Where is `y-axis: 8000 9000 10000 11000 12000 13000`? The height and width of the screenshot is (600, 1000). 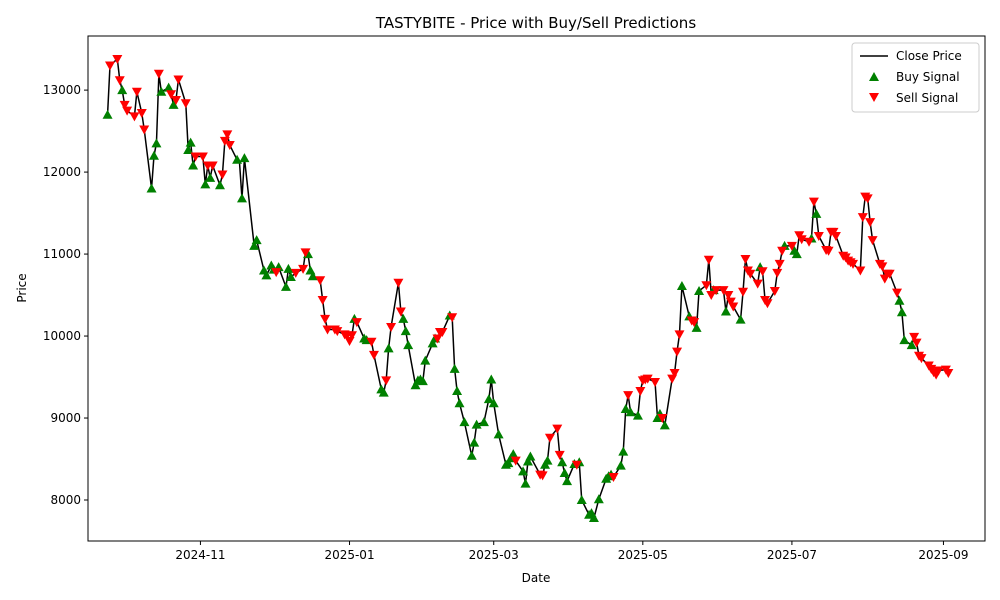
y-axis: 8000 9000 10000 11000 12000 13000 is located at coordinates (65, 295).